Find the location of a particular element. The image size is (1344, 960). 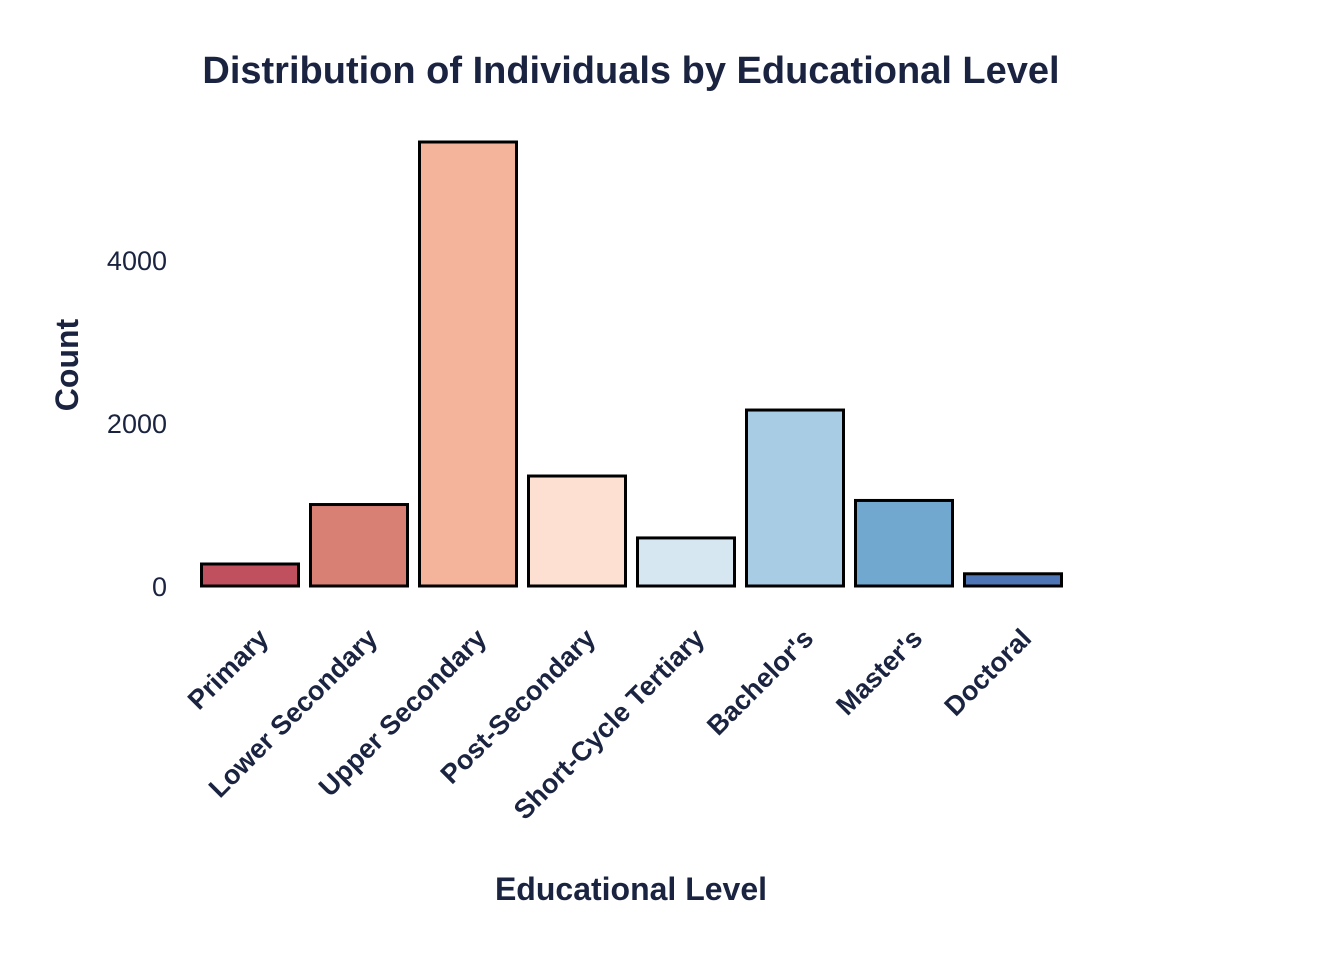

x-tick-label: Bachelor's is located at coordinates (760, 682).